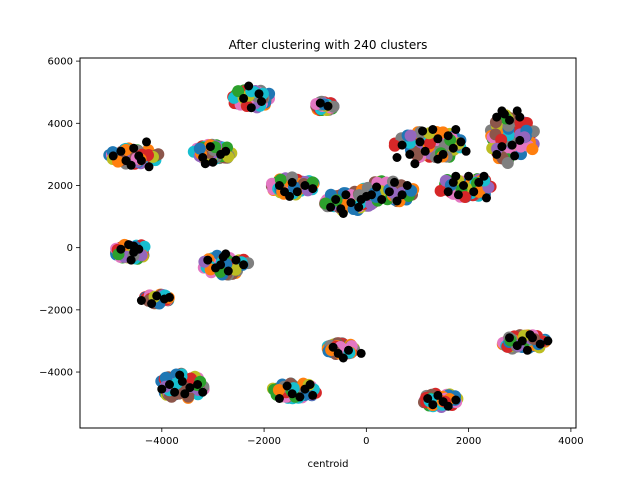 The width and height of the screenshot is (640, 480). Describe the element at coordinates (60, 62) in the screenshot. I see `y-tick-label: 6000` at that location.